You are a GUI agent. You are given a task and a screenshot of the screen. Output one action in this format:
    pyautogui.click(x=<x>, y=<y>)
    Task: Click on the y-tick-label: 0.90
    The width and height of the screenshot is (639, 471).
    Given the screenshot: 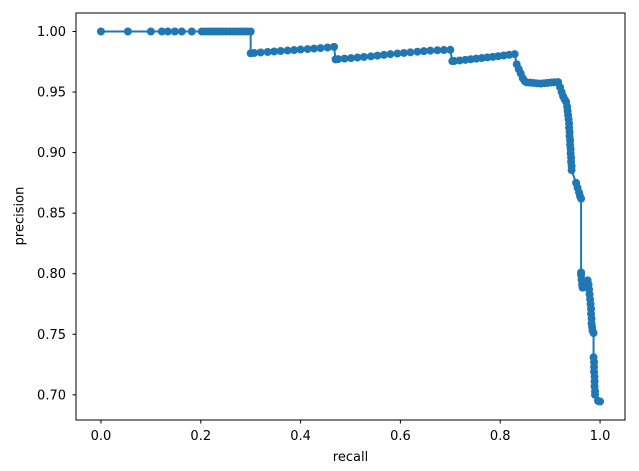 What is the action you would take?
    pyautogui.click(x=51, y=153)
    